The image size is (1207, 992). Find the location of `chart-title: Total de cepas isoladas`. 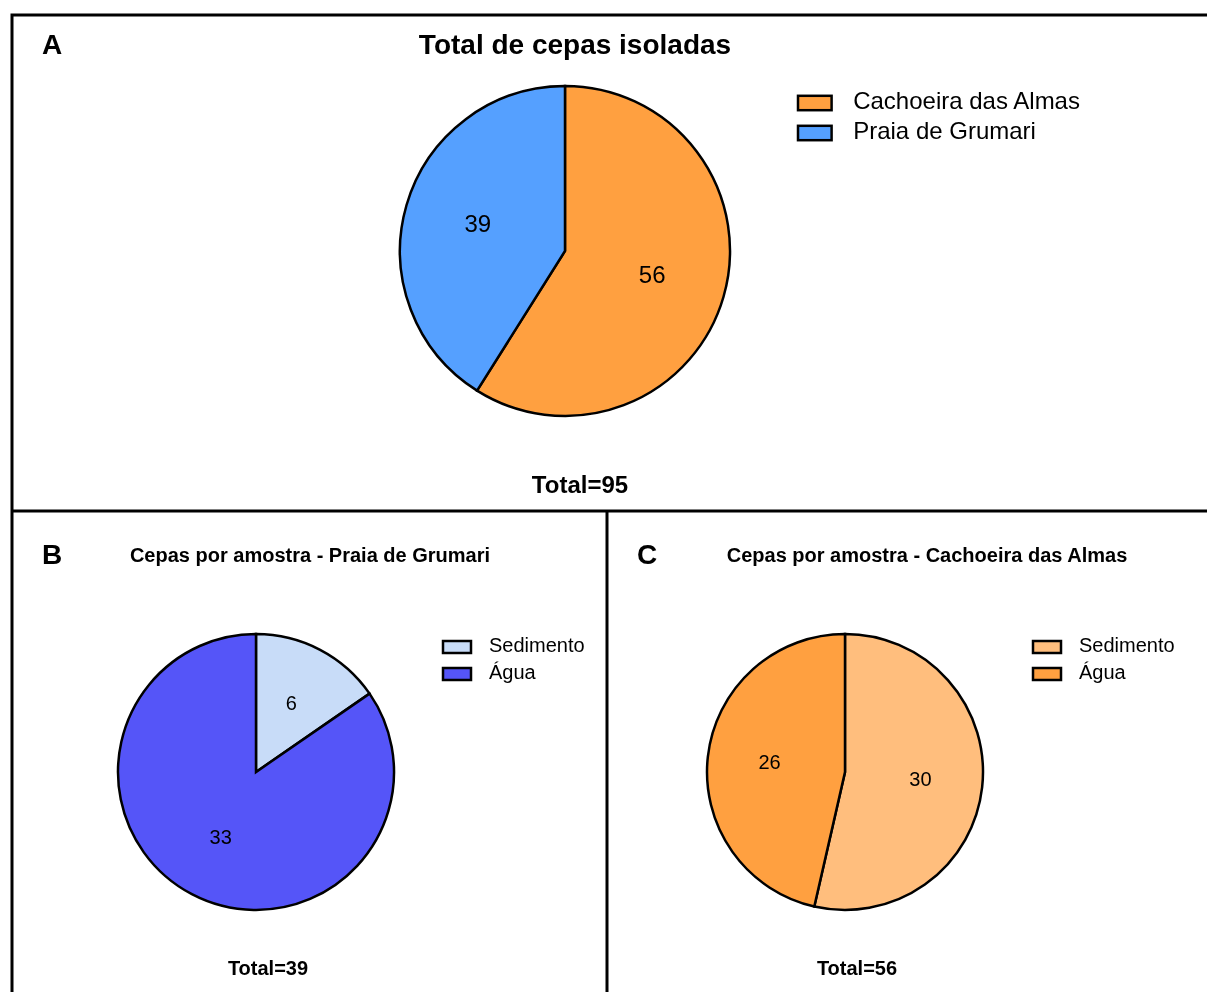

chart-title: Total de cepas isoladas is located at coordinates (575, 45).